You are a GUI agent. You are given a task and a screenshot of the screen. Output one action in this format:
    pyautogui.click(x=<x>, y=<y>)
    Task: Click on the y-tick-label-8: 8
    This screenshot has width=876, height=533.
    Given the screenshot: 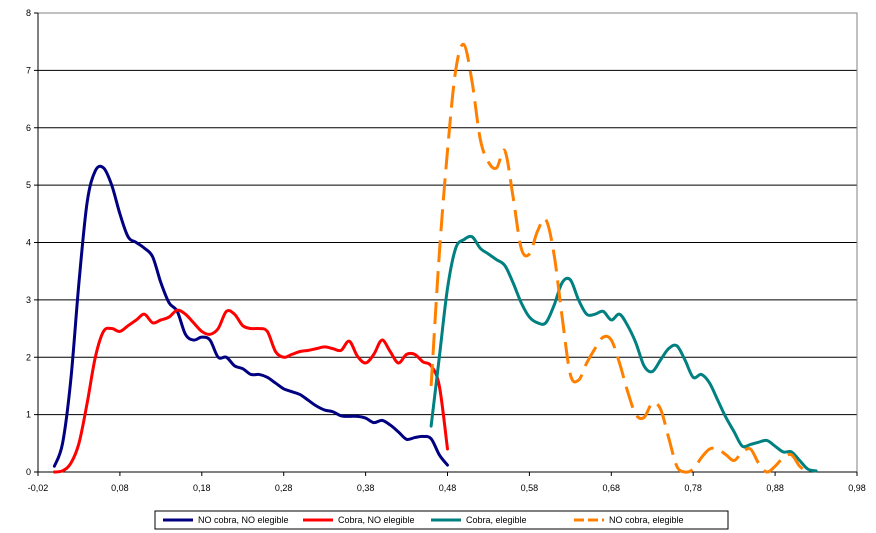 What is the action you would take?
    pyautogui.click(x=28, y=13)
    